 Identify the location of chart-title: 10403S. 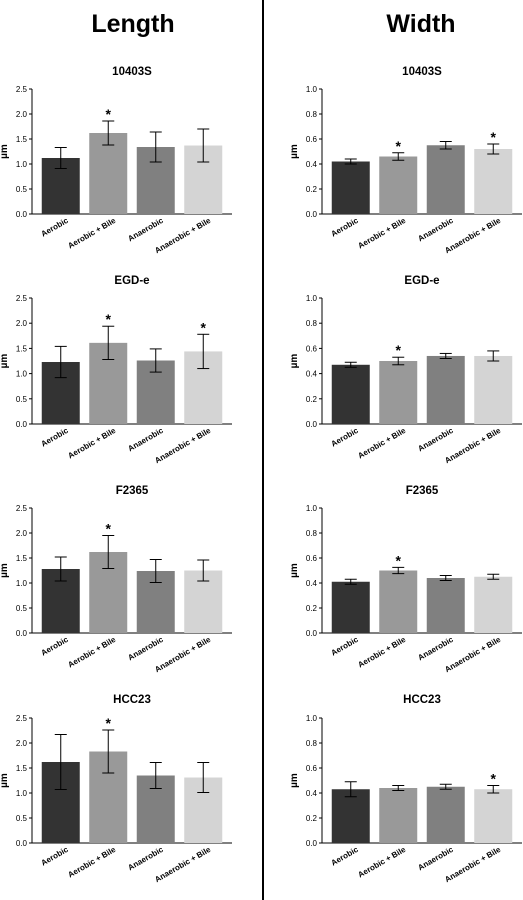
(422, 72).